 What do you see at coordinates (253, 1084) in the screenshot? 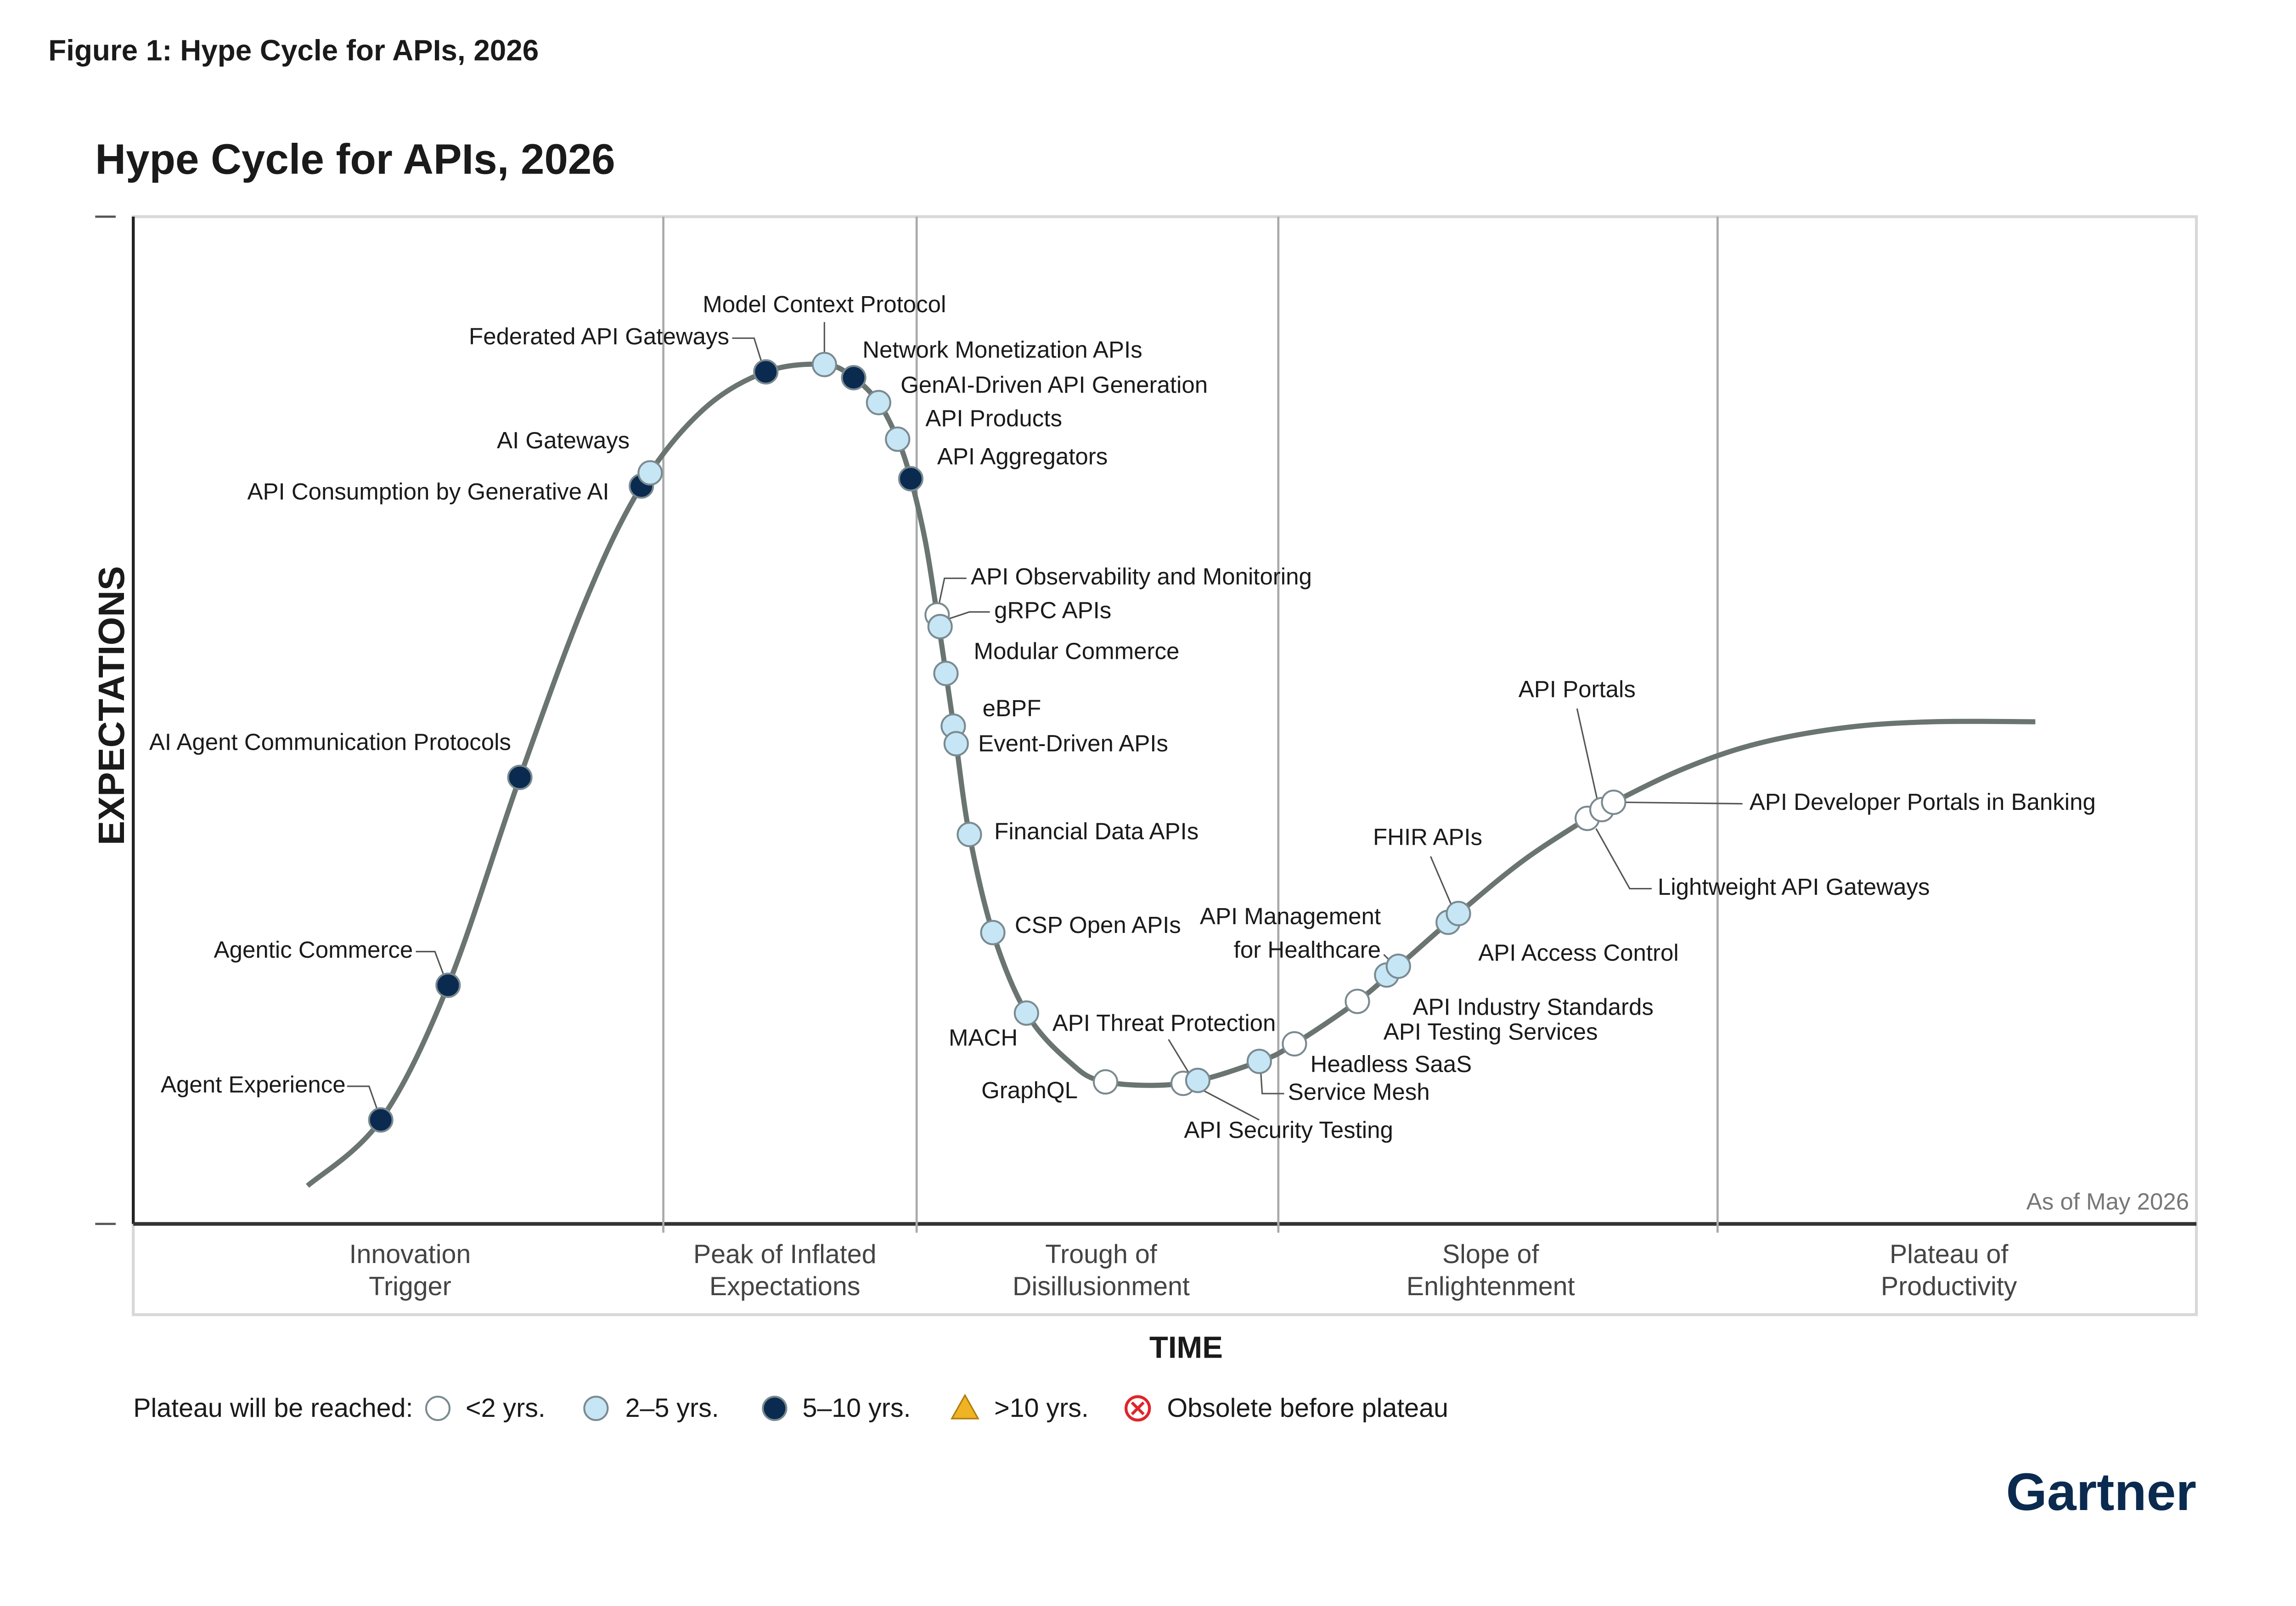
I see `node-label: Agent Experience` at bounding box center [253, 1084].